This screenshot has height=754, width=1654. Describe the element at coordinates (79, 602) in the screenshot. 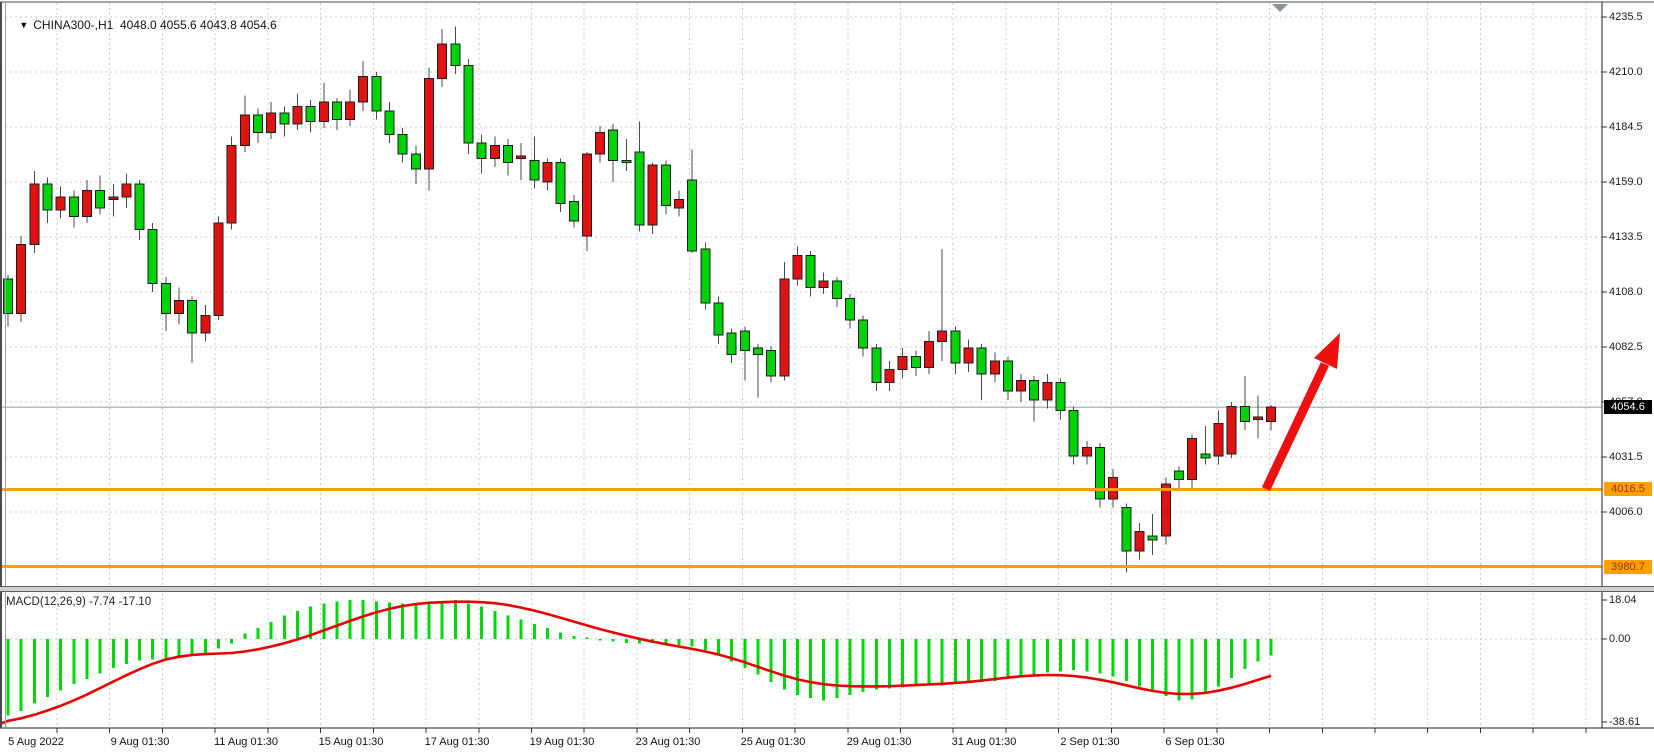

I see `macd-indicator-label: MACD(12,26,9) -7.74 -17.10` at that location.